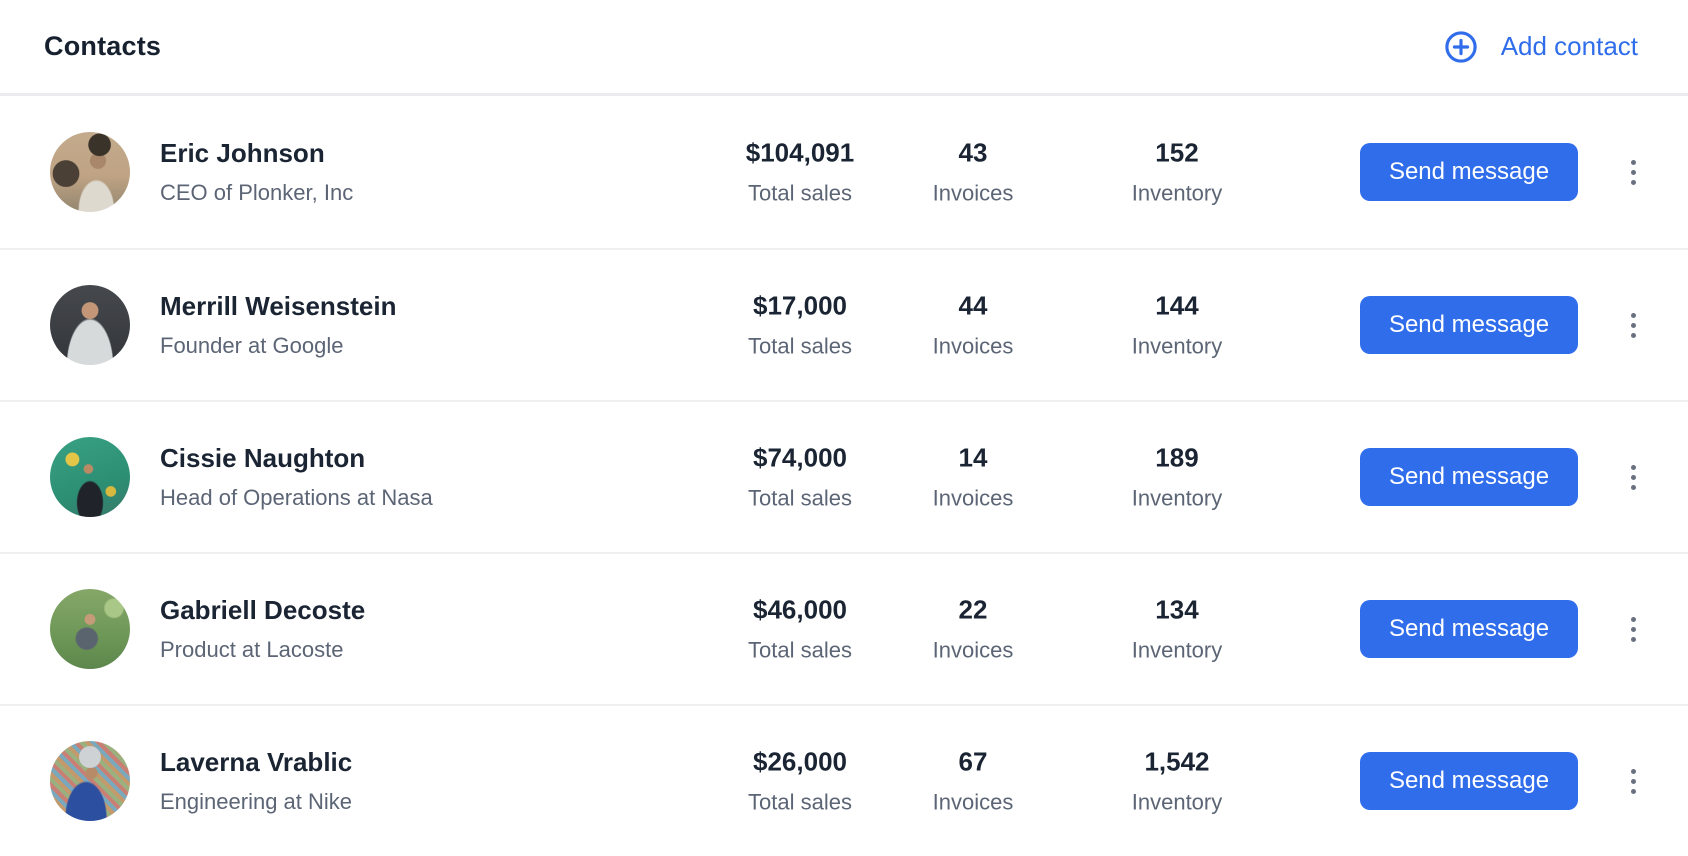 This screenshot has height=856, width=1688. Describe the element at coordinates (800, 761) in the screenshot. I see `total-sales-value: $26,000` at that location.